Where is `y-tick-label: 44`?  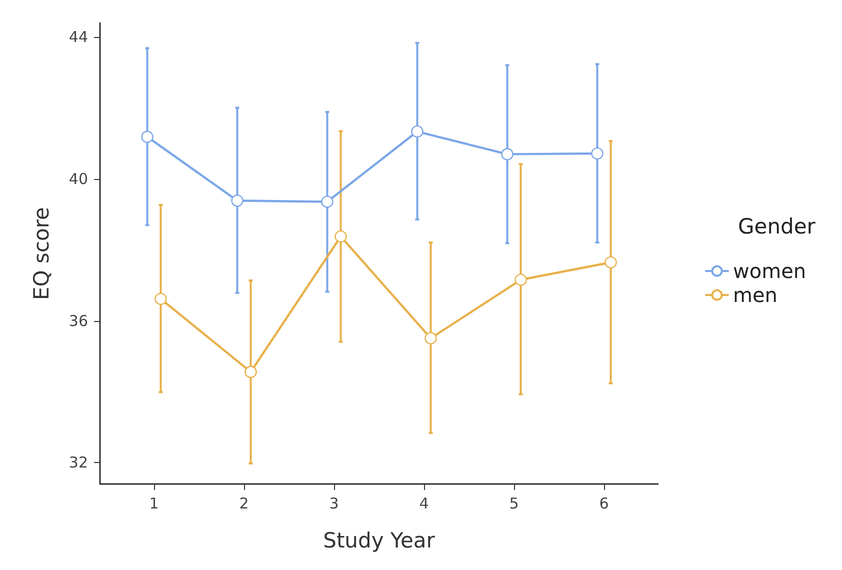
y-tick-label: 44 is located at coordinates (78, 37).